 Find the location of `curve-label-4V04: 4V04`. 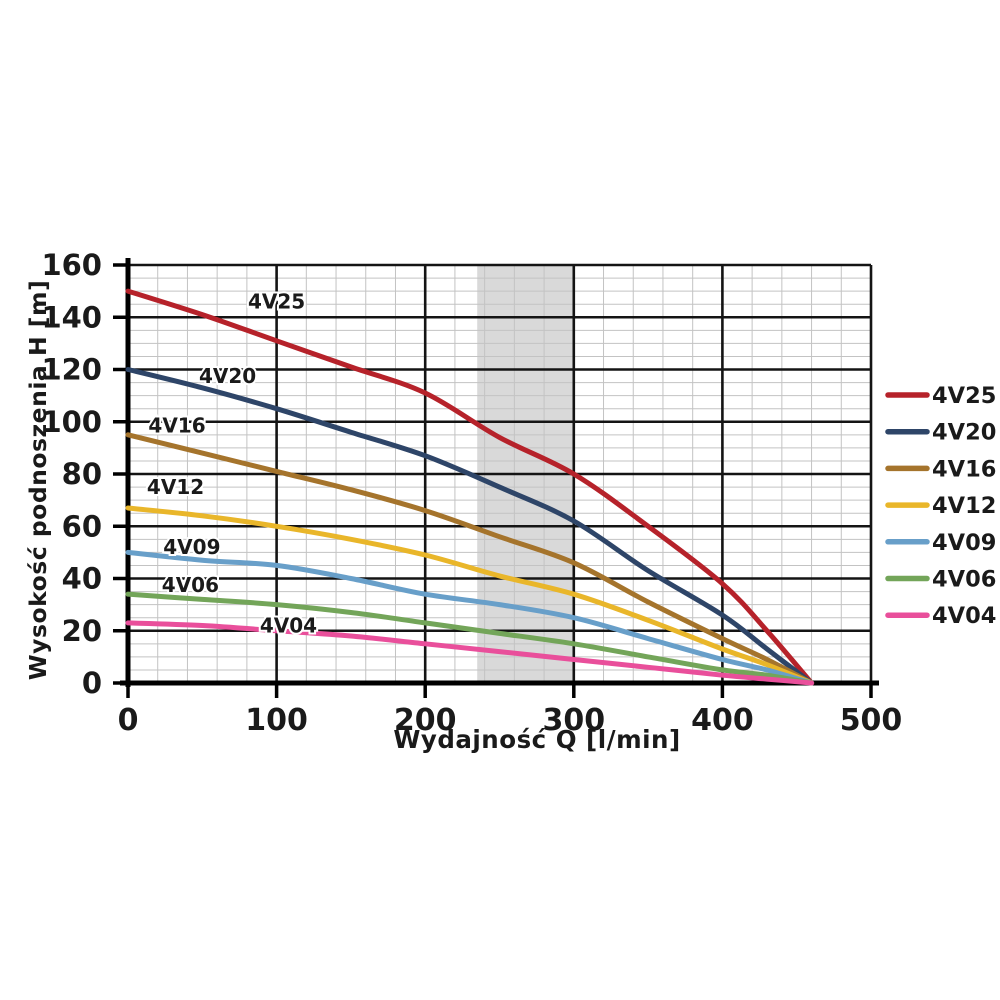

curve-label-4V04: 4V04 is located at coordinates (288, 626).